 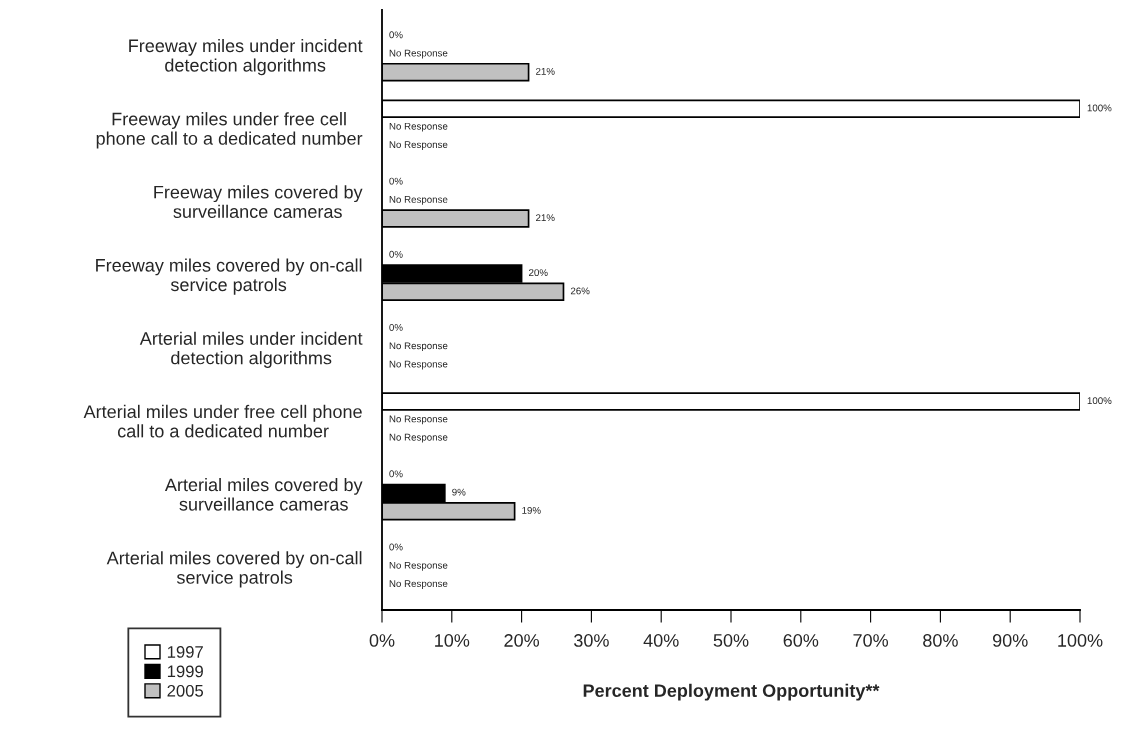 I want to click on data-label: 19%, so click(x=531, y=510).